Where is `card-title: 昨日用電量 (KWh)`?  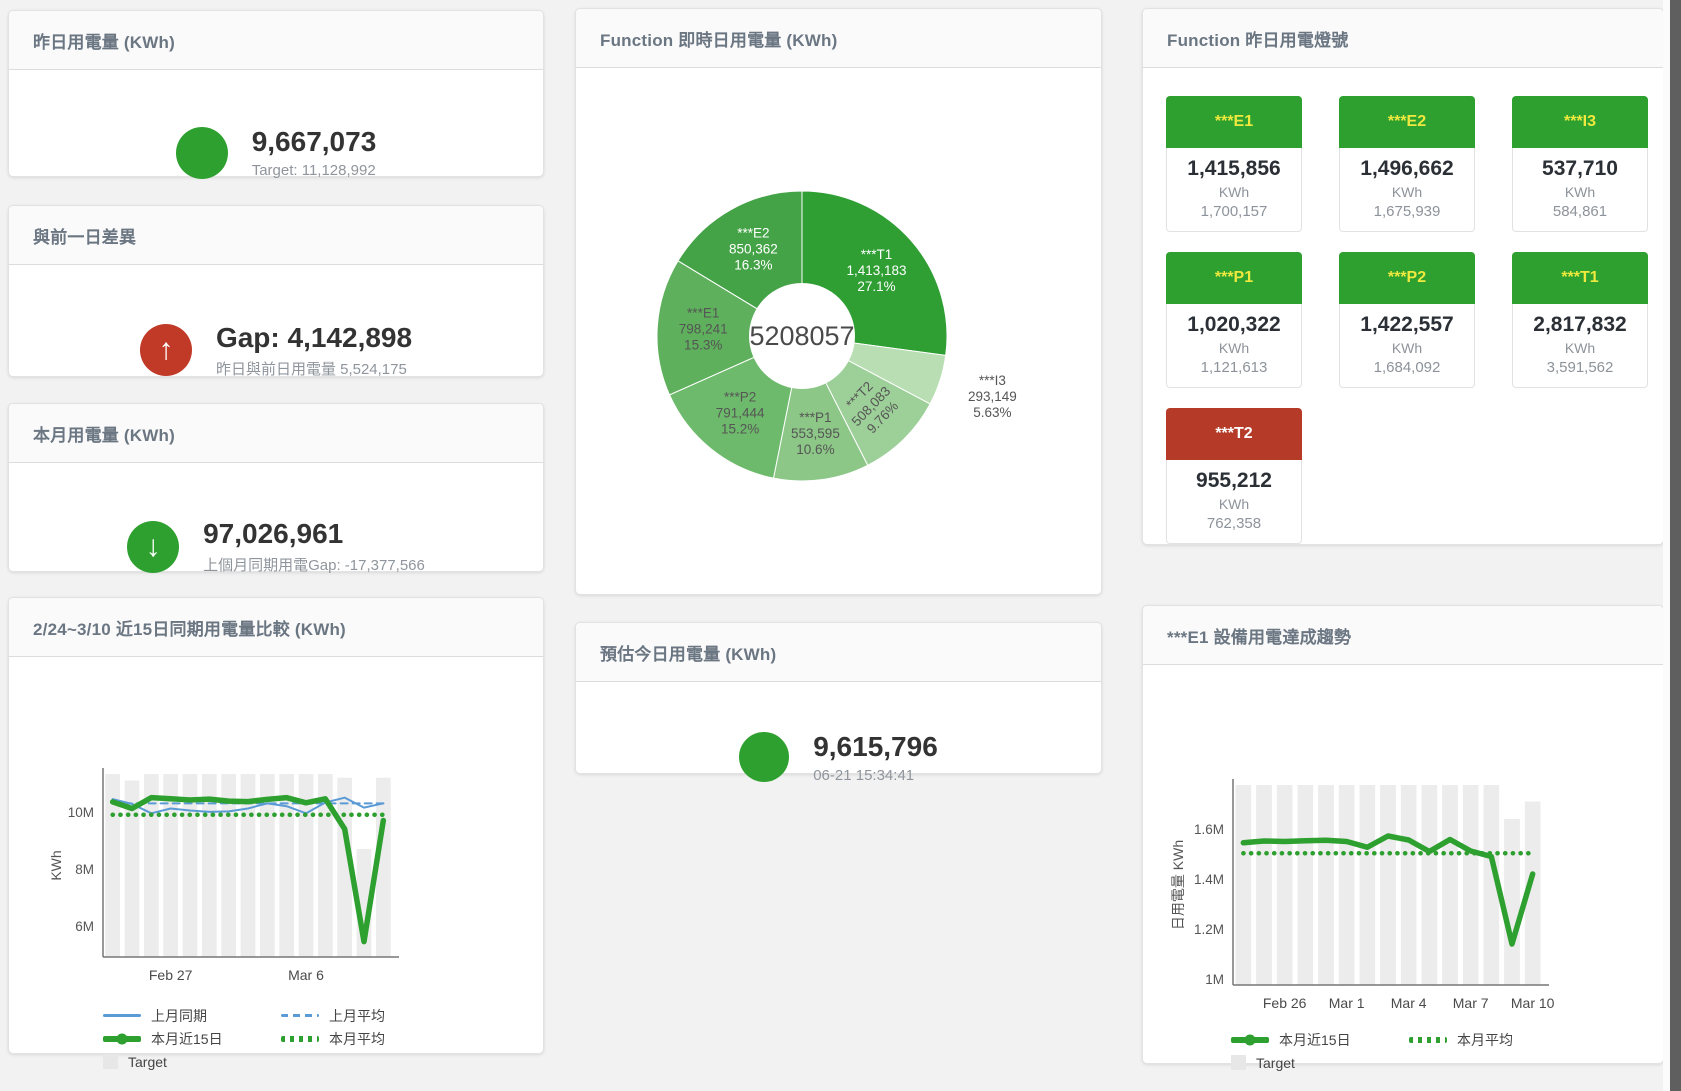 card-title: 昨日用電量 (KWh) is located at coordinates (104, 42).